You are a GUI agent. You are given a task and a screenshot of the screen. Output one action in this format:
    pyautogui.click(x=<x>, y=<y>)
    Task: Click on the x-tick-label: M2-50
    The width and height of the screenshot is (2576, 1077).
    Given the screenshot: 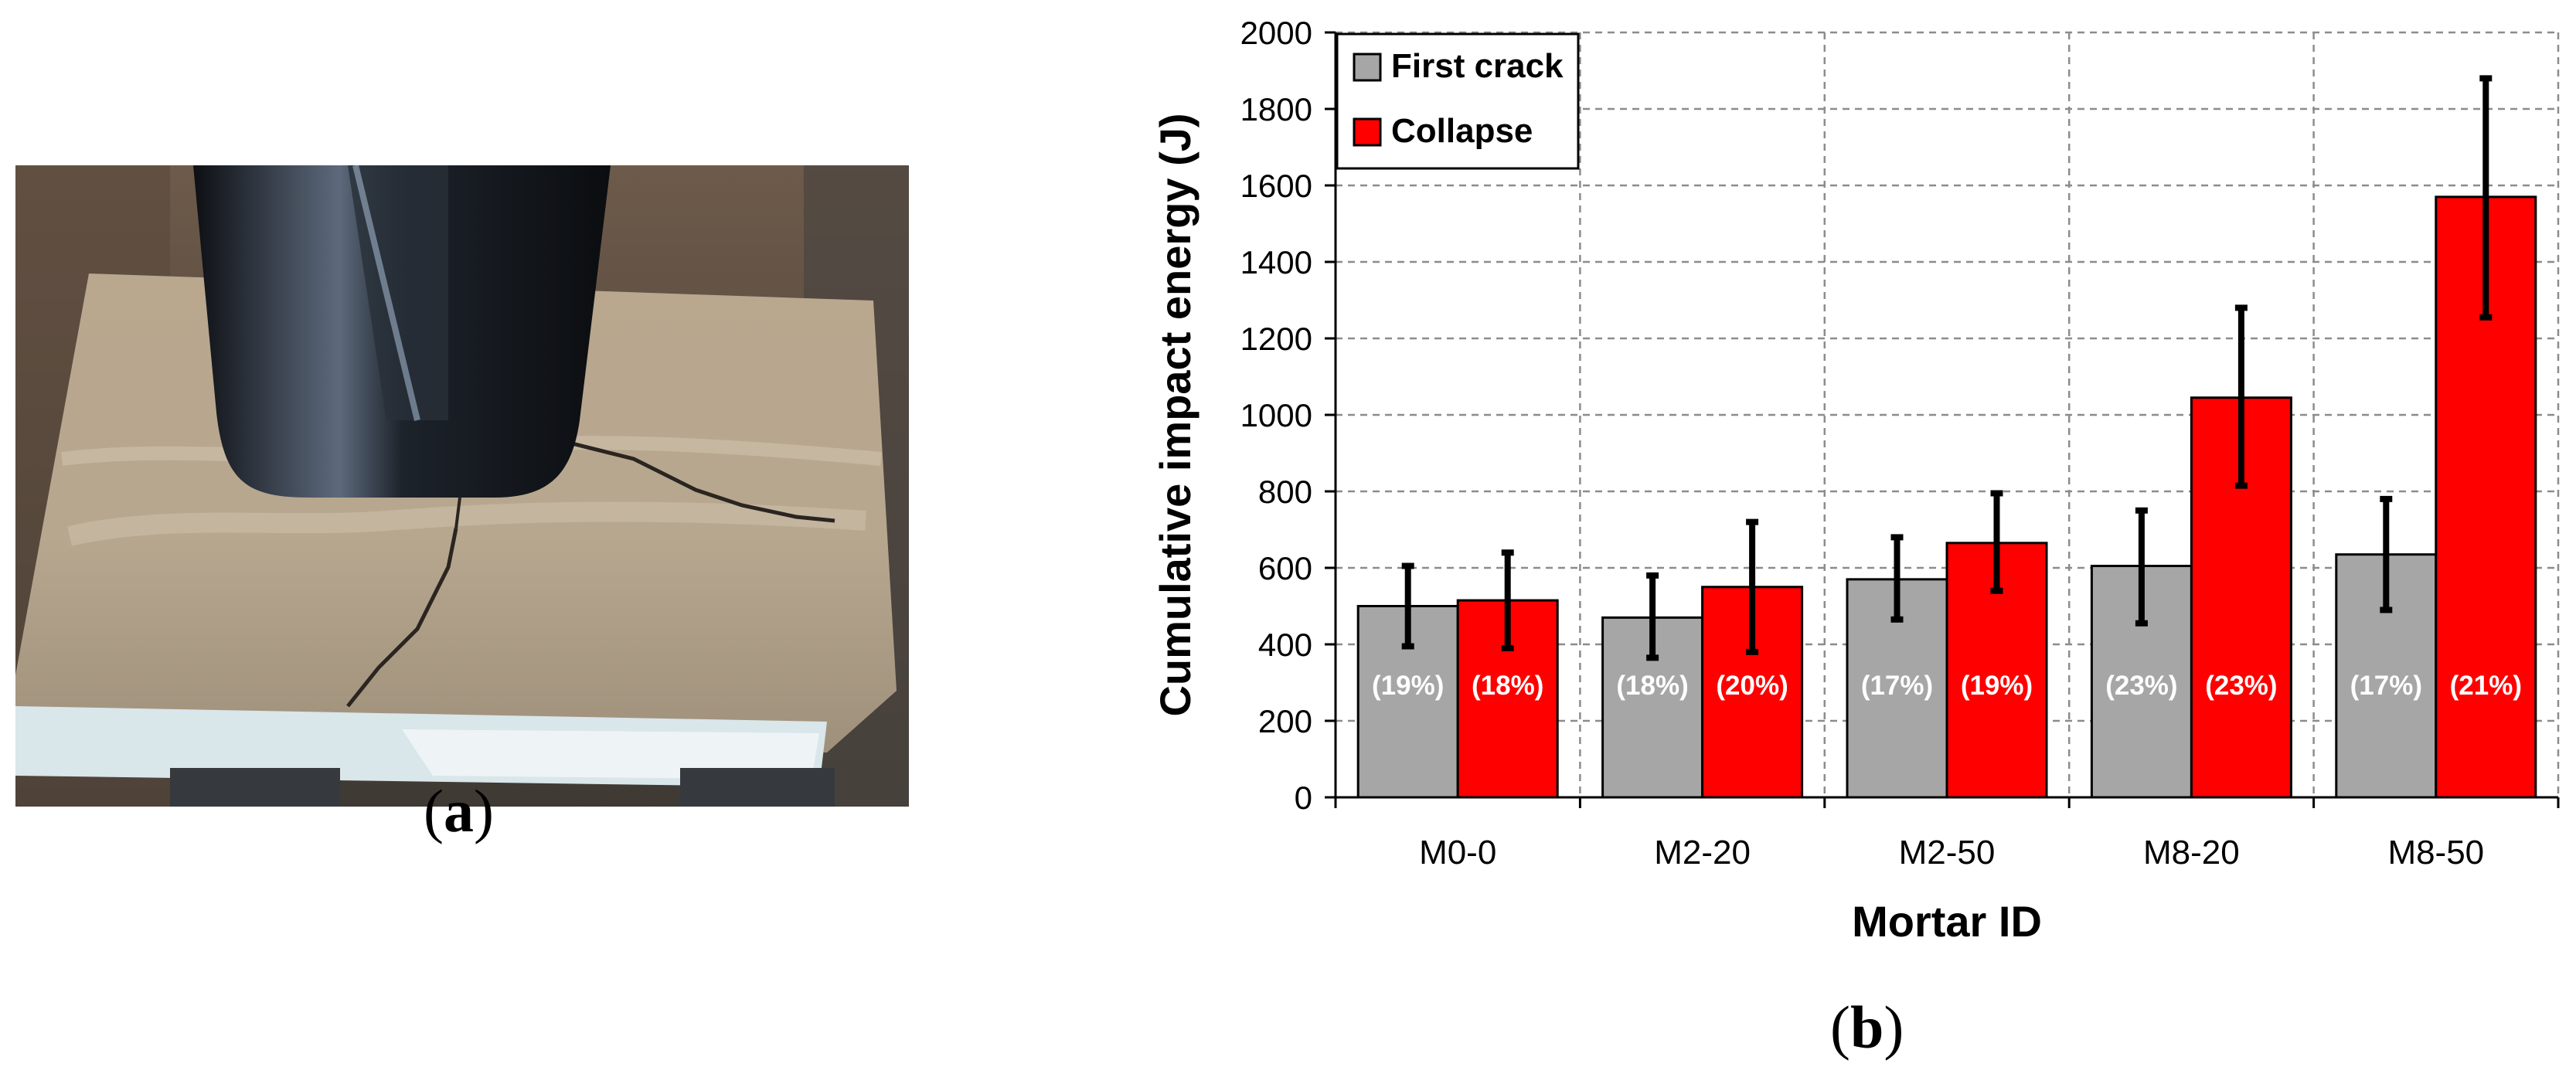 What is the action you would take?
    pyautogui.click(x=1947, y=852)
    